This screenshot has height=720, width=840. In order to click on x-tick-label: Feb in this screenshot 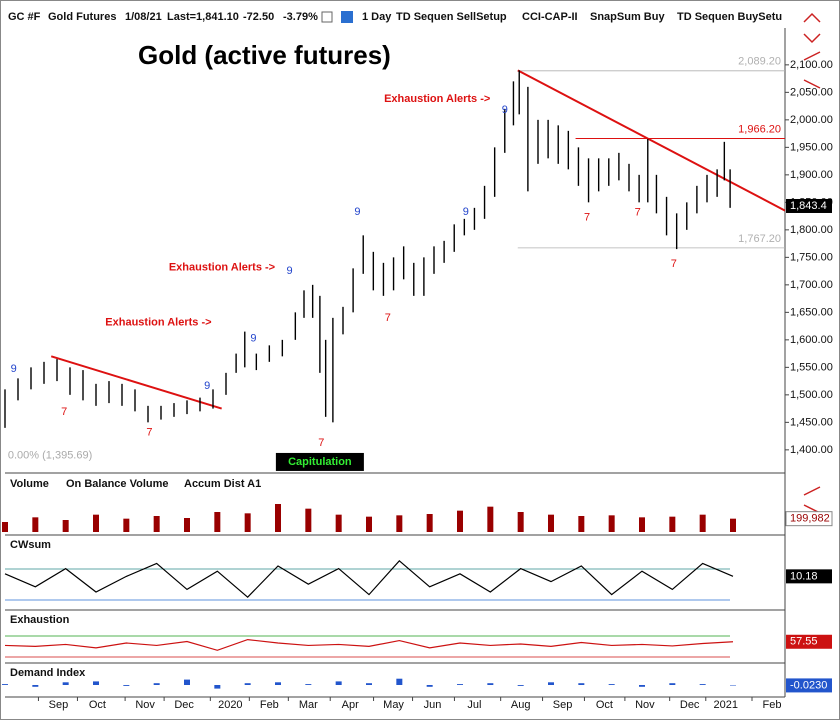, I will do `click(772, 705)`.